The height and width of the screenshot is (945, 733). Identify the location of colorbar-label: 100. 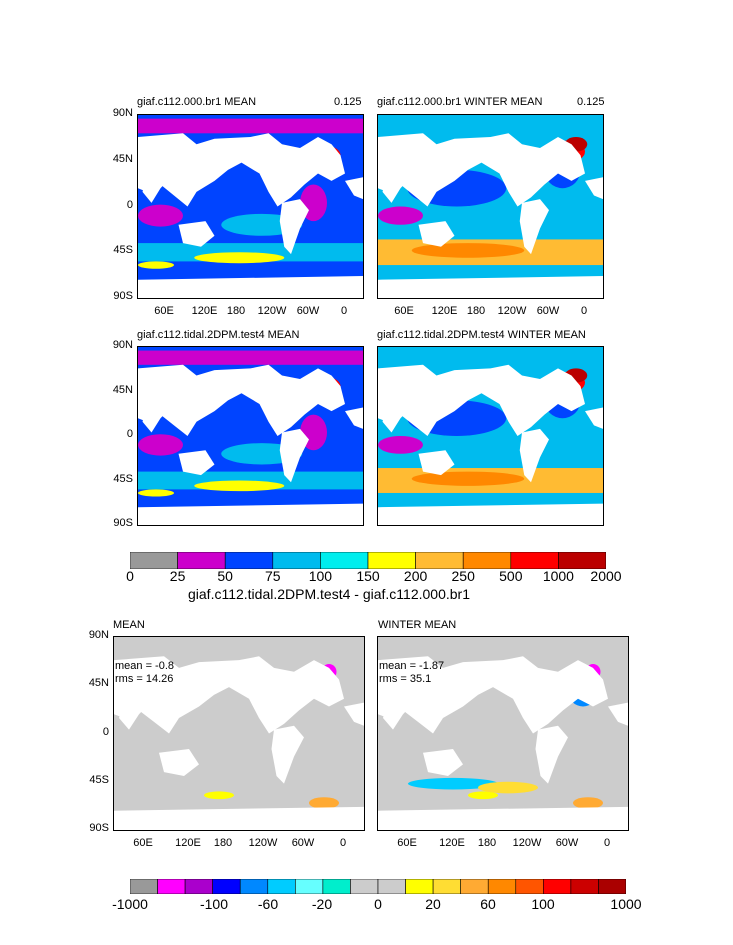
(543, 904).